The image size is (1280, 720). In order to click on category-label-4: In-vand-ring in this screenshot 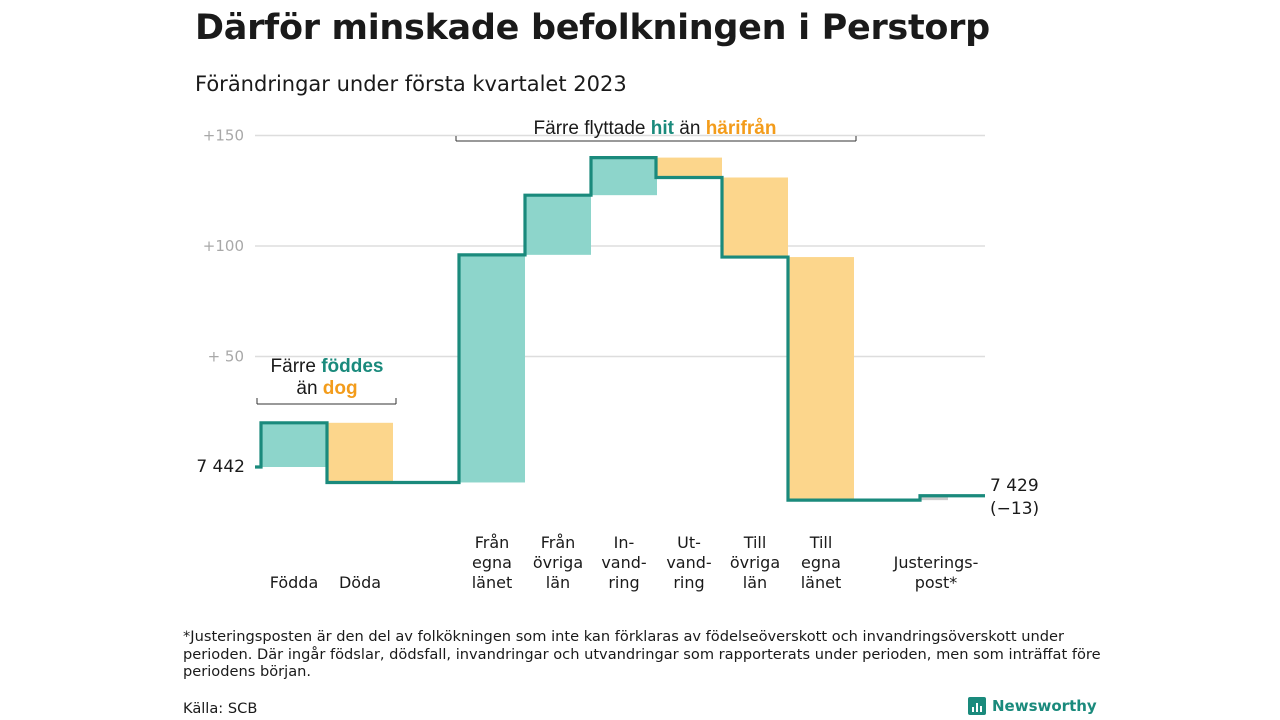, I will do `click(623, 562)`.